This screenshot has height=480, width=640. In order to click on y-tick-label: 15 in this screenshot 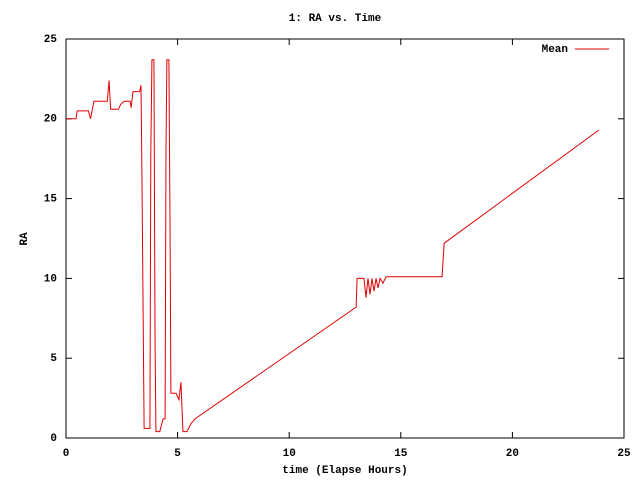, I will do `click(51, 200)`.